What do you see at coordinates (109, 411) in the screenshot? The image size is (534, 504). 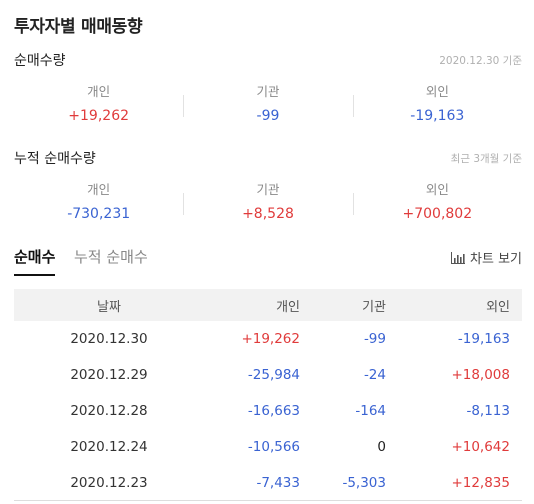 I see `row-date: 2020.12.28` at bounding box center [109, 411].